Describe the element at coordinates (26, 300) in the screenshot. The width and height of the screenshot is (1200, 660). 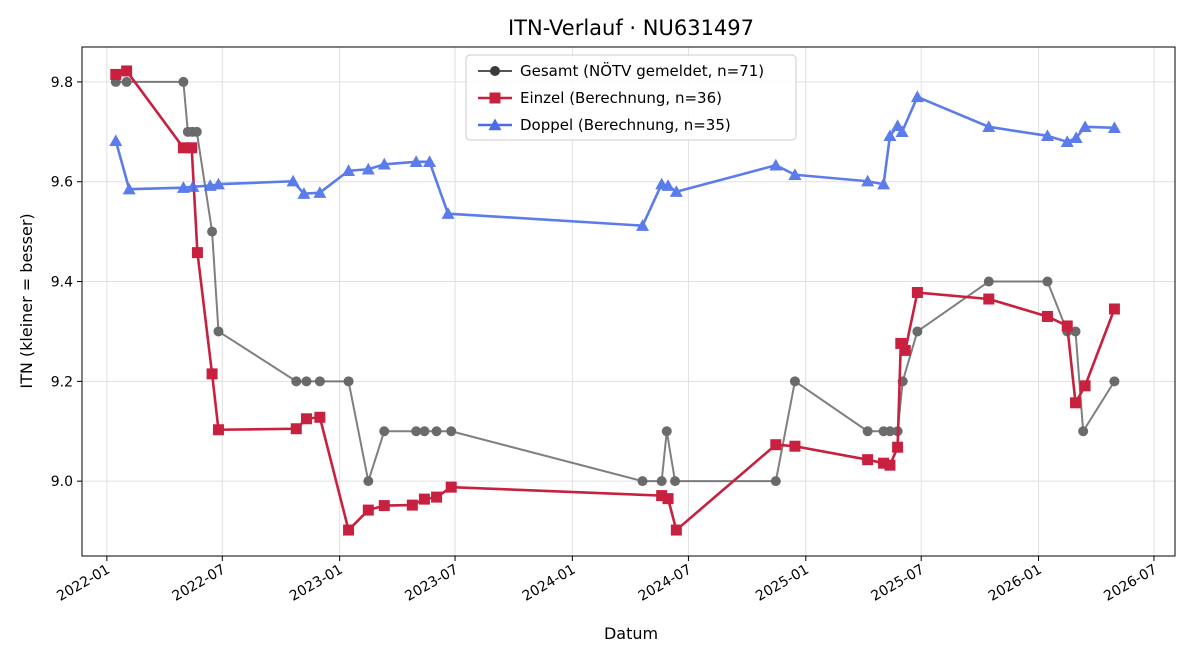
I see `y-axis-label: ITN (kleiner = besser)` at that location.